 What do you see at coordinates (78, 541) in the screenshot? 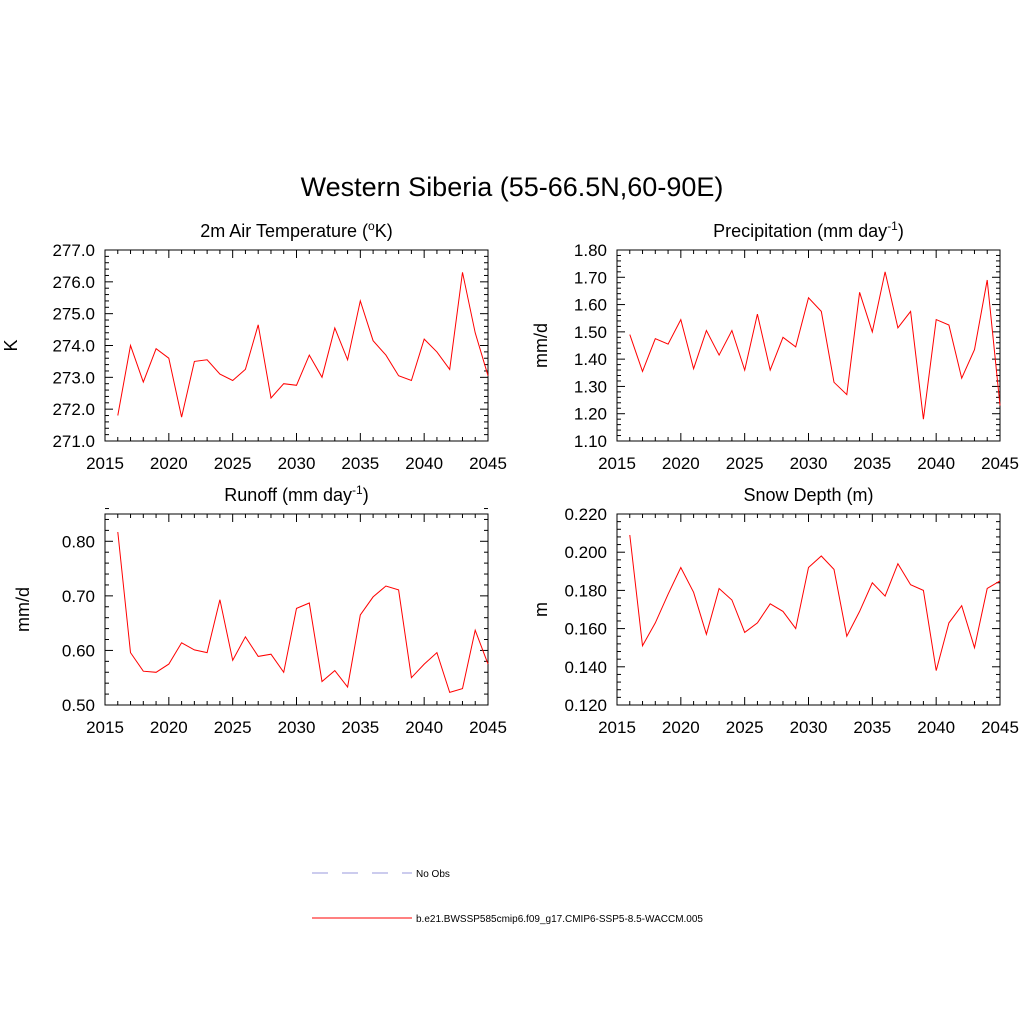
I see `y-tick-label: 0.80` at bounding box center [78, 541].